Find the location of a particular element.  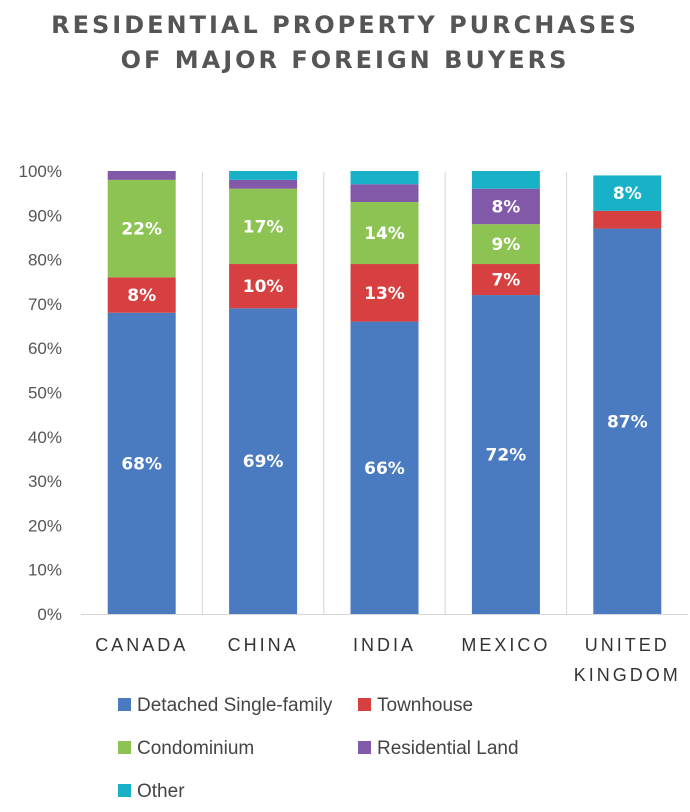

legend-label: Residential Land is located at coordinates (448, 748).